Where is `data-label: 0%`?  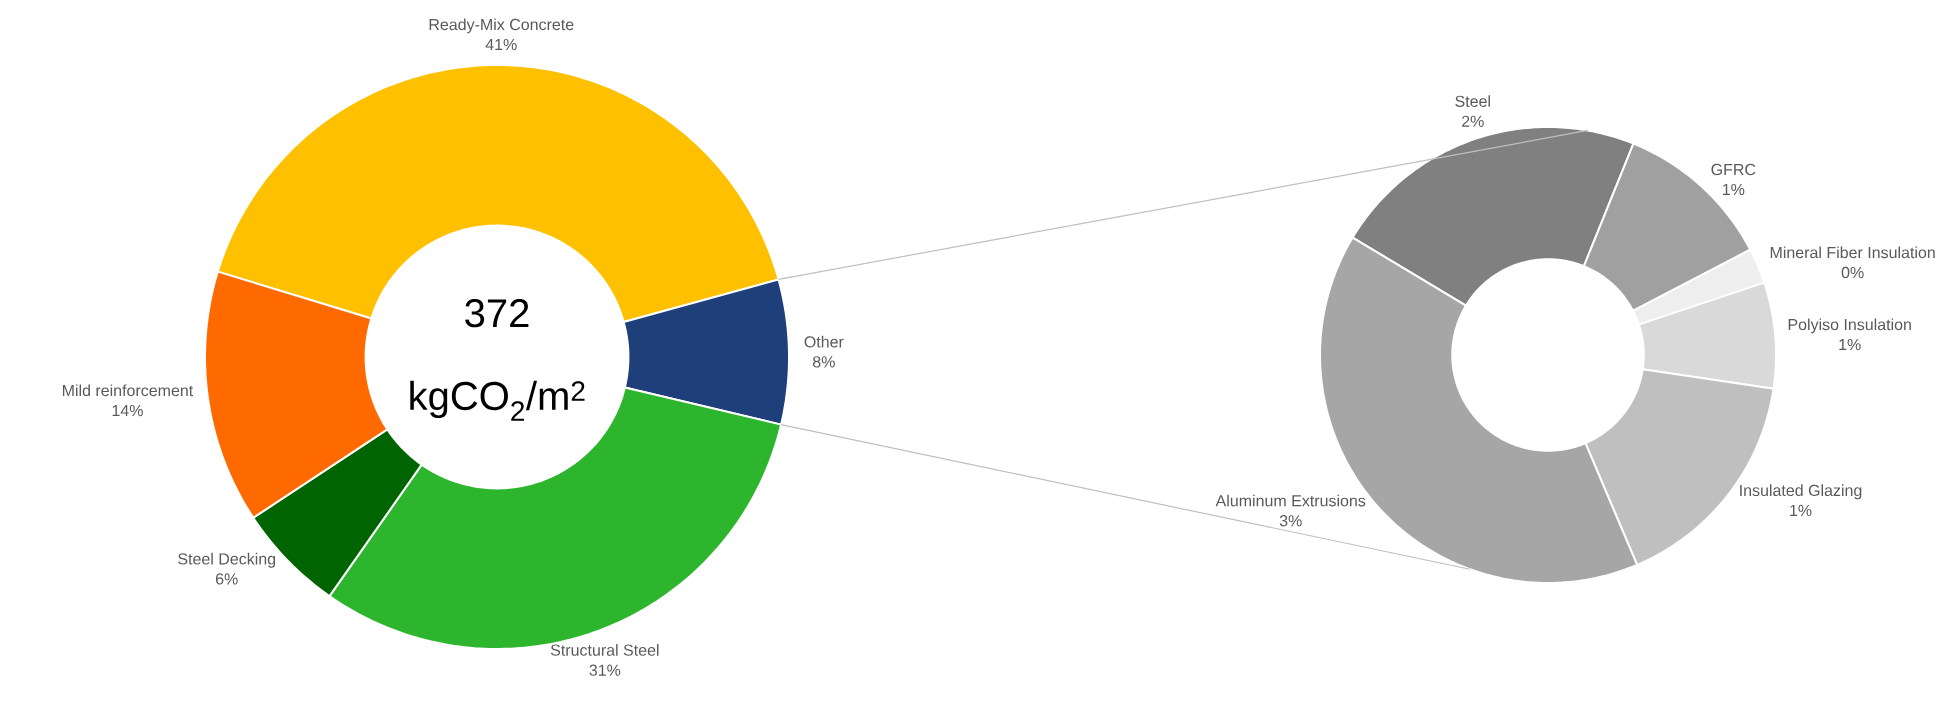 data-label: 0% is located at coordinates (1852, 272).